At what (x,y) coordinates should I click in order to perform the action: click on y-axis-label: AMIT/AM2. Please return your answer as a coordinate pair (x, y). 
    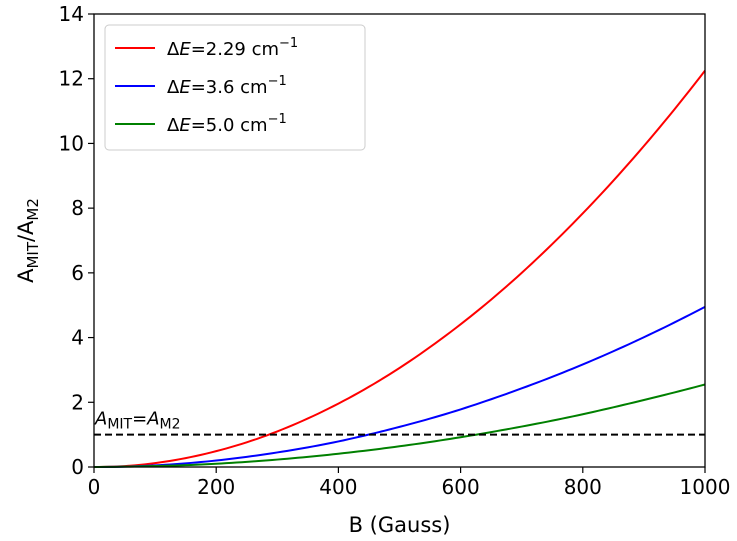
    Looking at the image, I should click on (28, 240).